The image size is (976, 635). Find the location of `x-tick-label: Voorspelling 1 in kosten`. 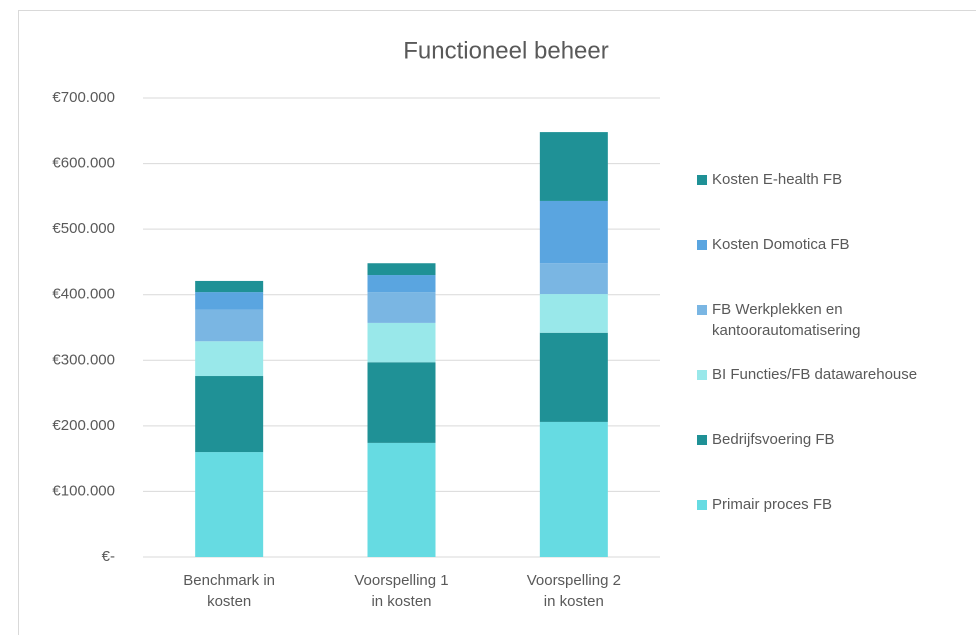

x-tick-label: Voorspelling 1 in kosten is located at coordinates (401, 591).